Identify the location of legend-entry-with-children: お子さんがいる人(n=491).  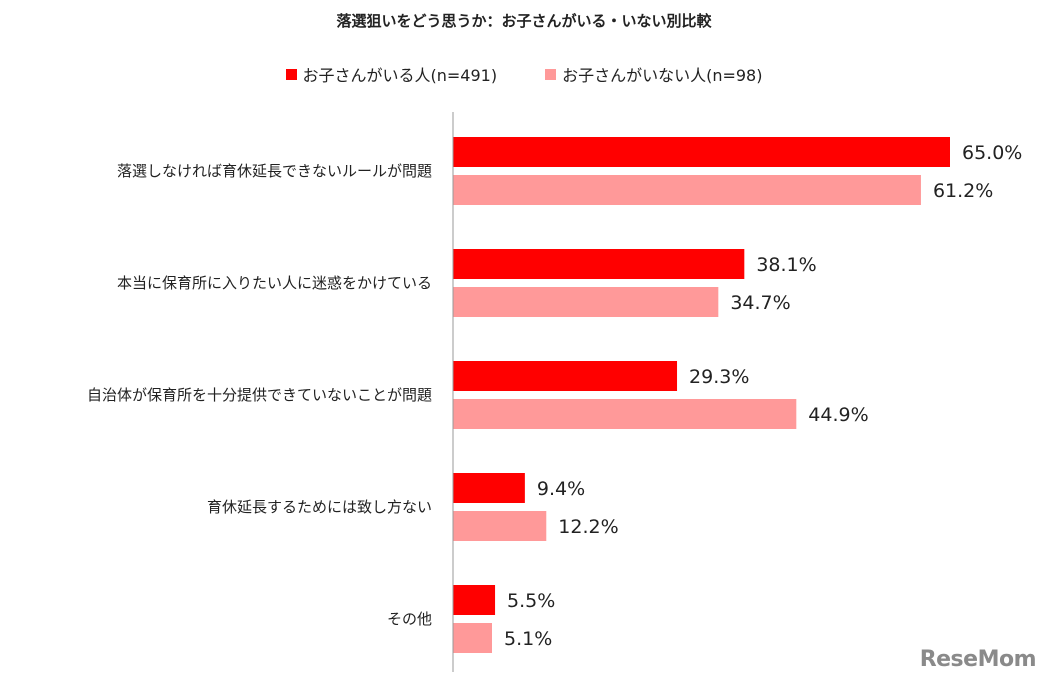
(391, 74).